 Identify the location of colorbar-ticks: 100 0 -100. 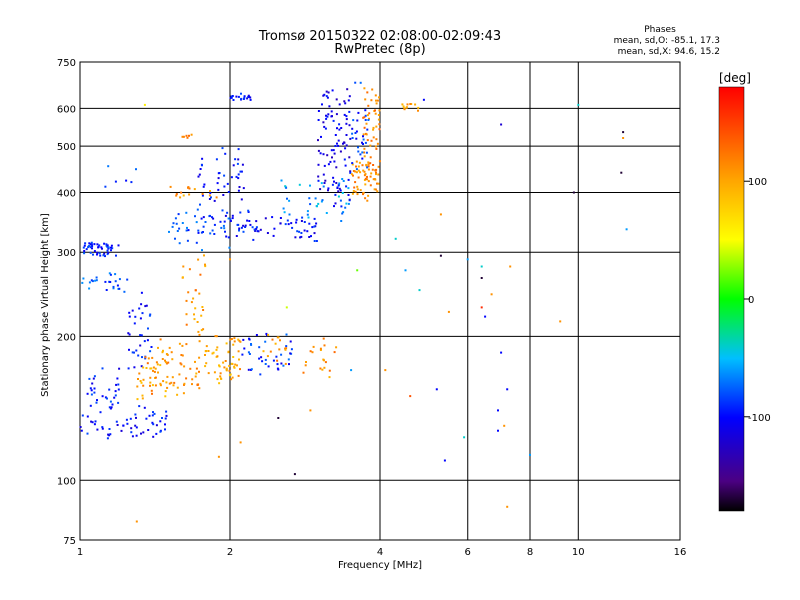
(757, 300).